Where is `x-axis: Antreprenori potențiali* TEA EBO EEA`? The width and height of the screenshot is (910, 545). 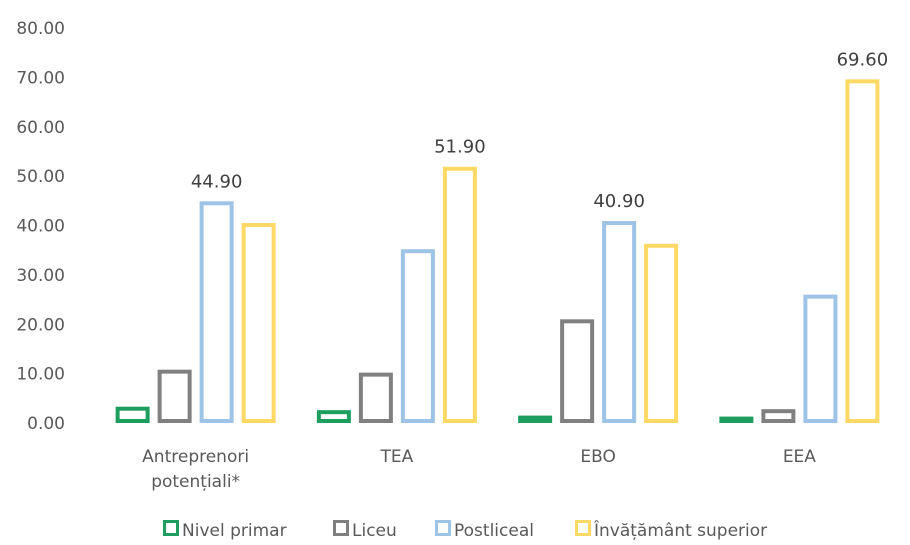 x-axis: Antreprenori potențiali* TEA EBO EEA is located at coordinates (479, 469).